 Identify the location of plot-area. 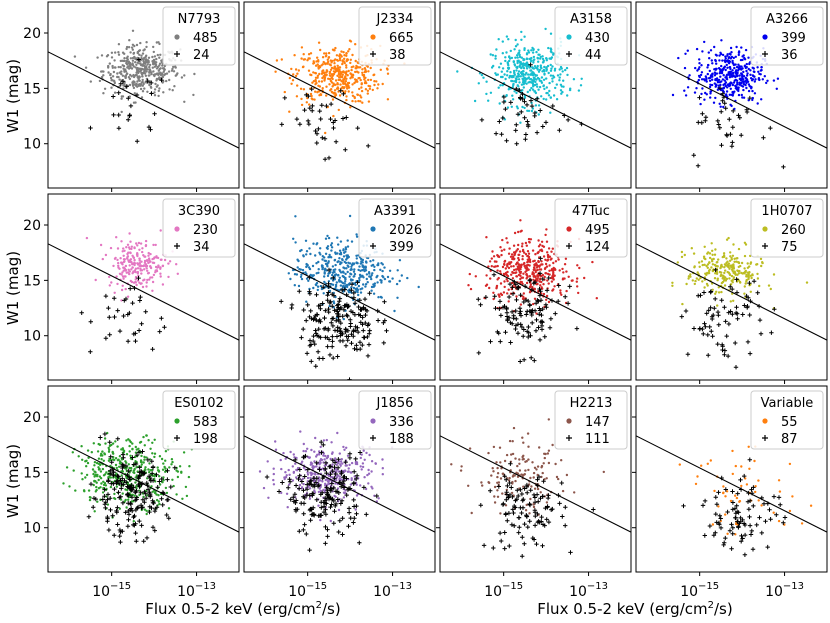
(535, 488).